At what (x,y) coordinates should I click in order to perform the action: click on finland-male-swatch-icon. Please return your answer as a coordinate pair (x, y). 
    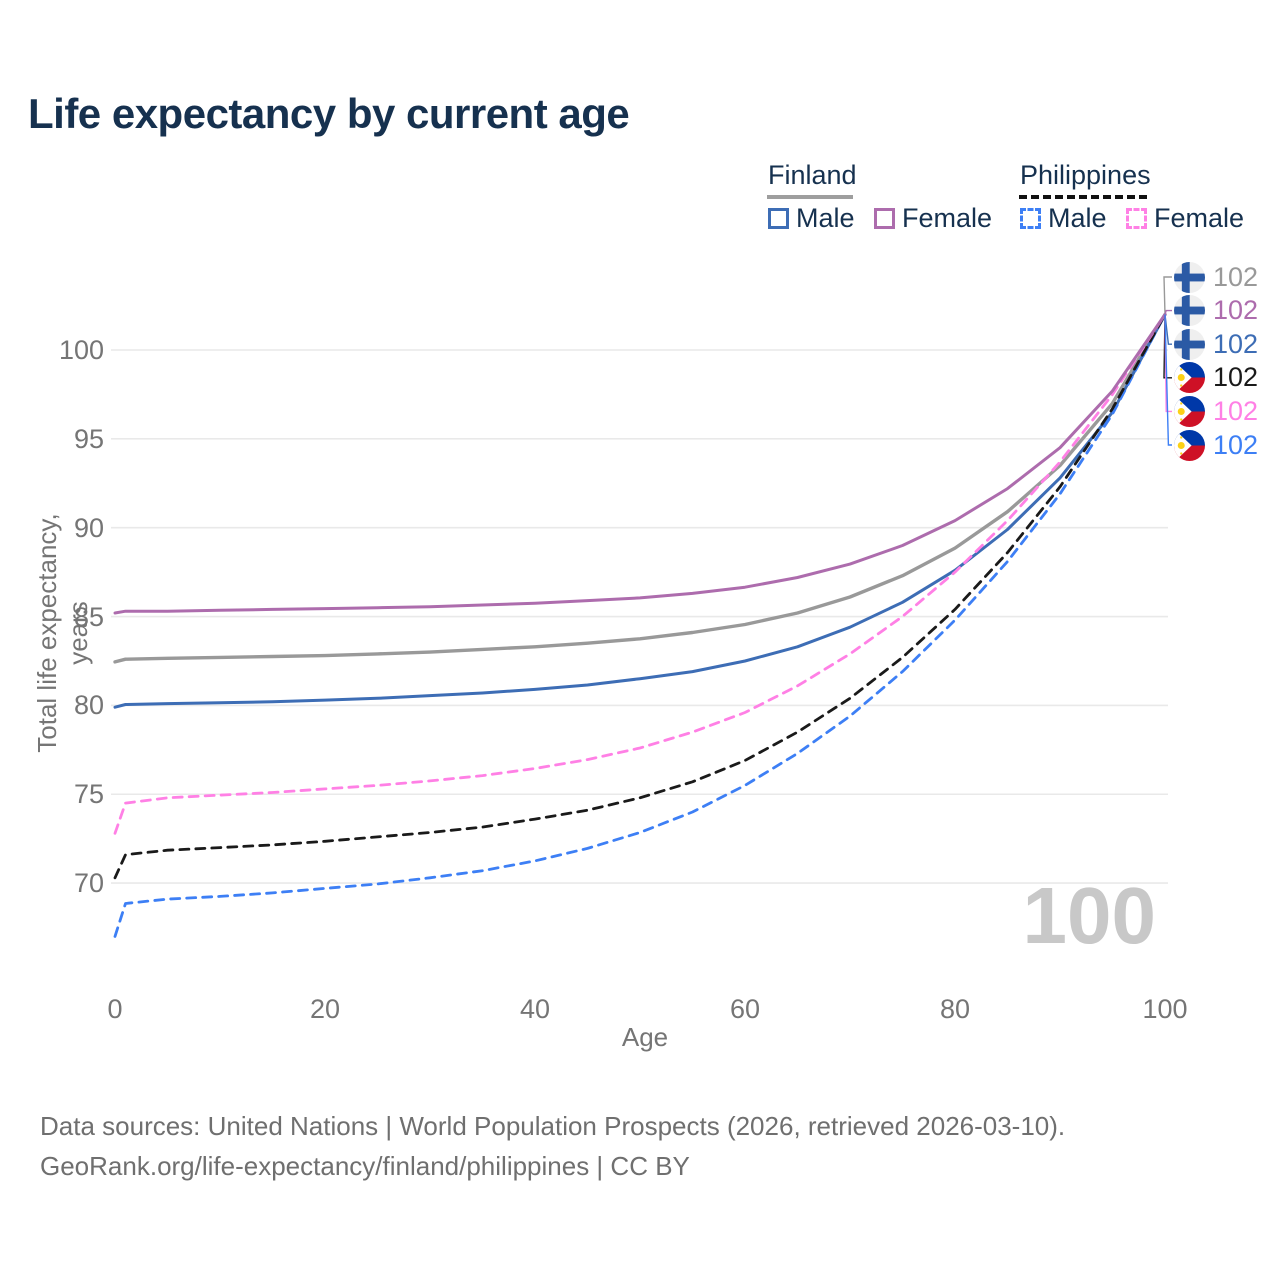
    Looking at the image, I should click on (778, 218).